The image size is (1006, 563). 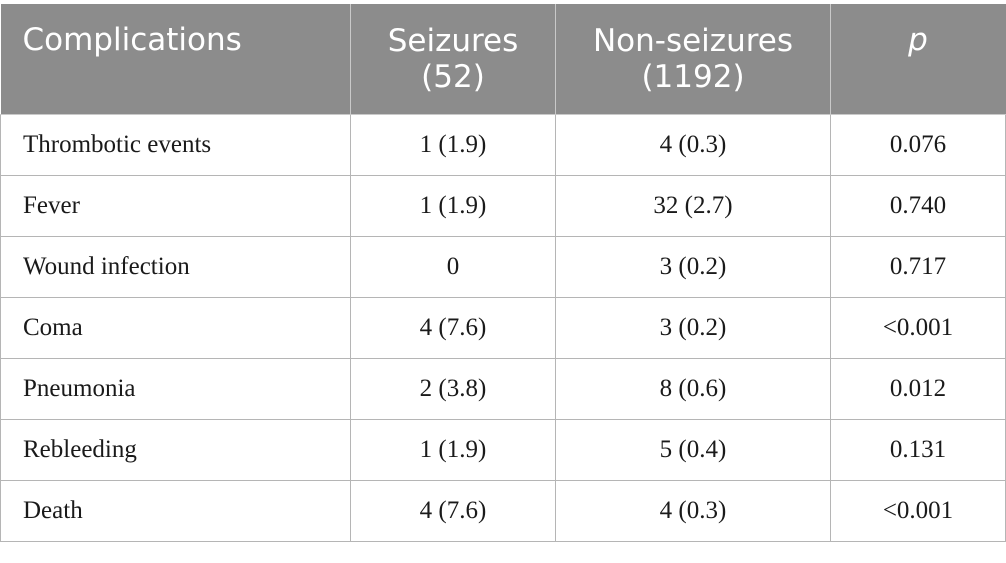 What do you see at coordinates (693, 59) in the screenshot?
I see `header-non-seizures: Non-seizures (1192)` at bounding box center [693, 59].